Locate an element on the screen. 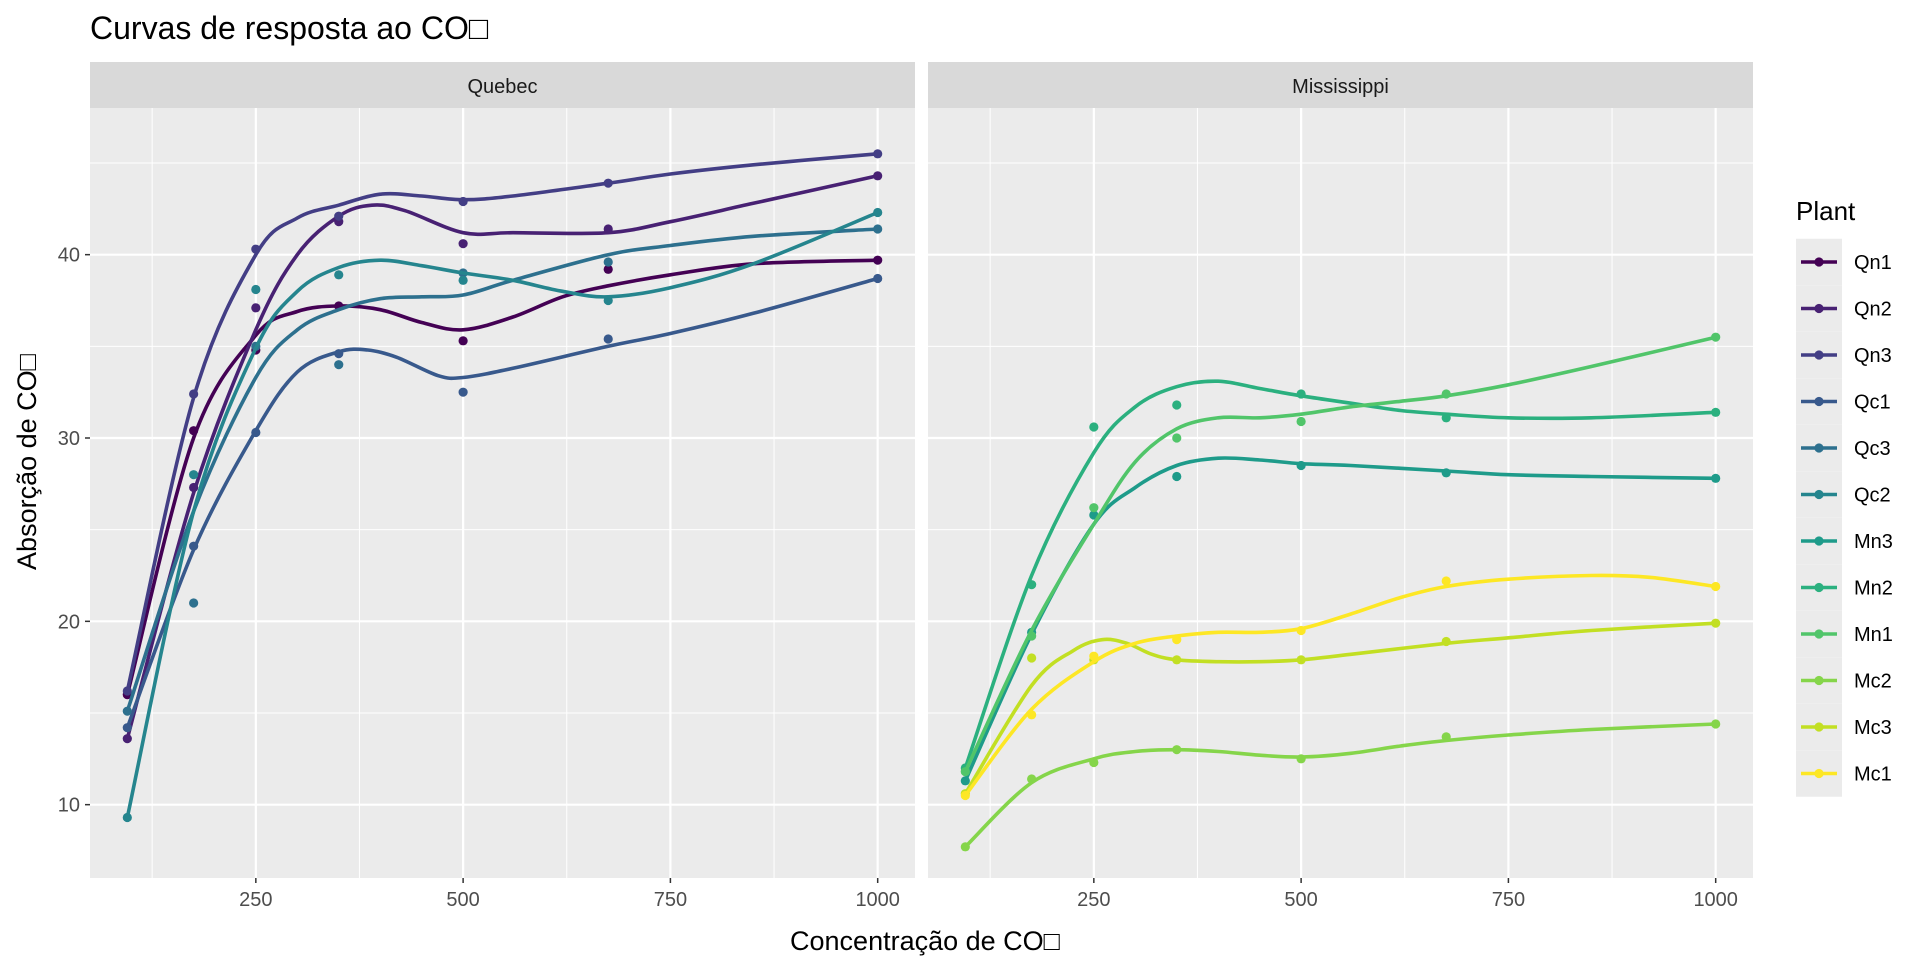 This screenshot has width=1920, height=965. legend-label: Mc2 is located at coordinates (1873, 682).